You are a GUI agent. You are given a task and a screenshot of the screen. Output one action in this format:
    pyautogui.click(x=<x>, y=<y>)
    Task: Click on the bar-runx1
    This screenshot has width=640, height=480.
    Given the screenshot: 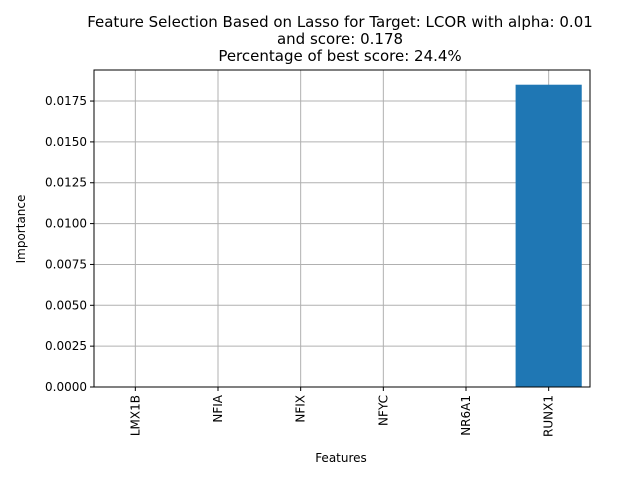 What is the action you would take?
    pyautogui.click(x=548, y=236)
    